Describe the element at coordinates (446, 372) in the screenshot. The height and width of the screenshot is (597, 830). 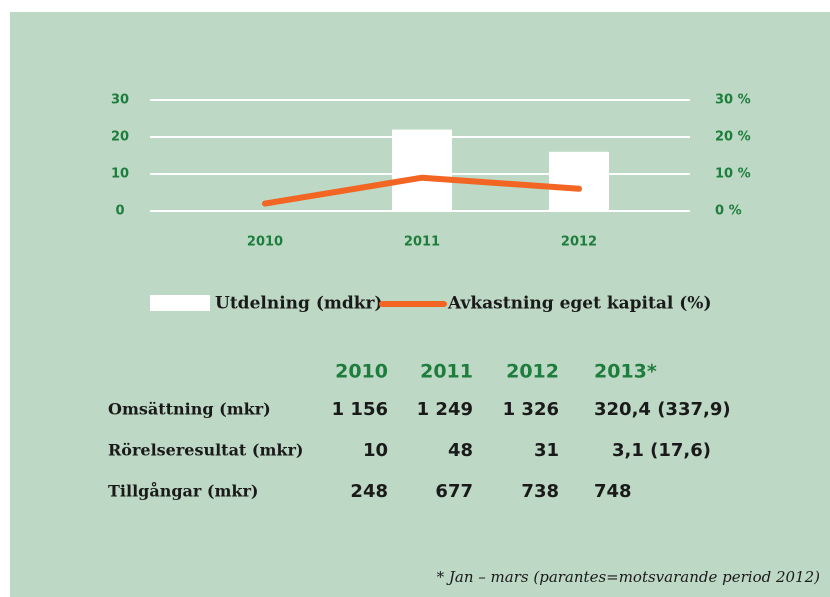
I see `table-header: 2011` at that location.